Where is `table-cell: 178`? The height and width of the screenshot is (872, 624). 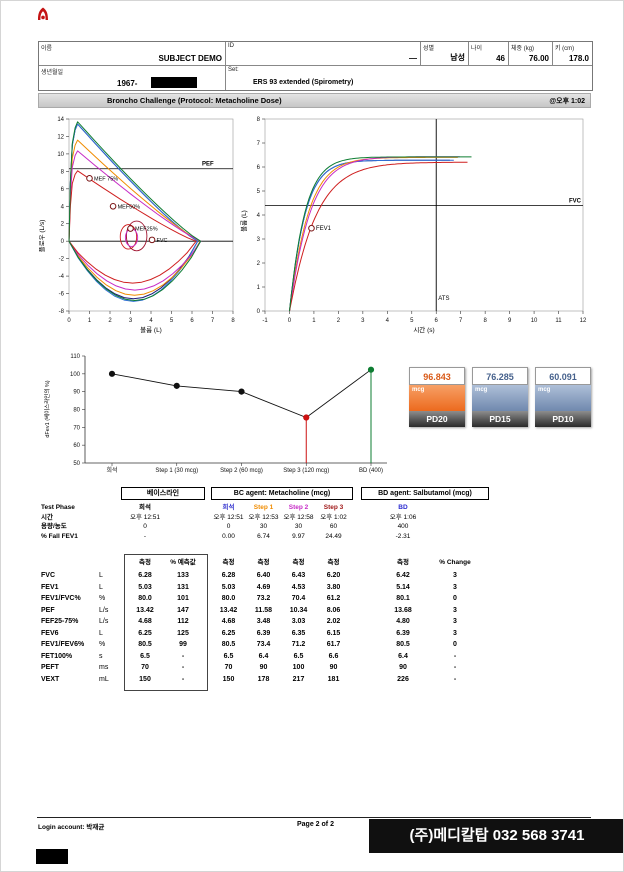 table-cell: 178 is located at coordinates (263, 679).